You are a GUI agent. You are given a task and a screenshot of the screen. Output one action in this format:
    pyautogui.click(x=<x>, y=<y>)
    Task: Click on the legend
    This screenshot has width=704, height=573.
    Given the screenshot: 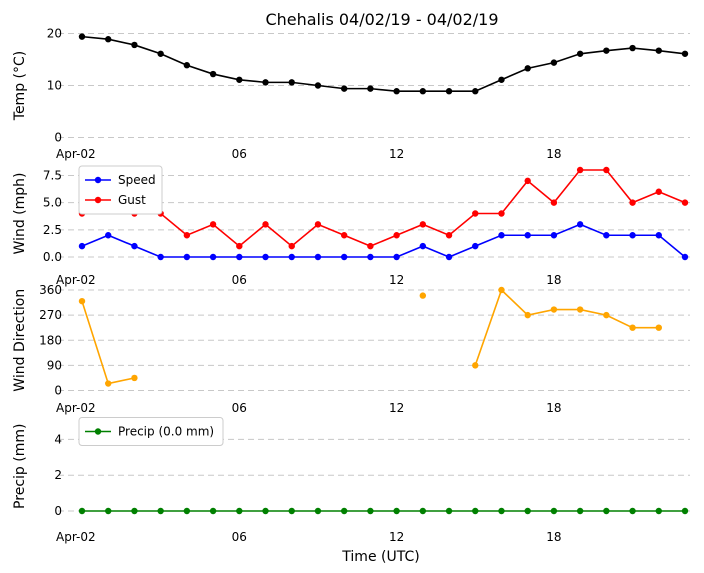 What is the action you would take?
    pyautogui.click(x=151, y=431)
    